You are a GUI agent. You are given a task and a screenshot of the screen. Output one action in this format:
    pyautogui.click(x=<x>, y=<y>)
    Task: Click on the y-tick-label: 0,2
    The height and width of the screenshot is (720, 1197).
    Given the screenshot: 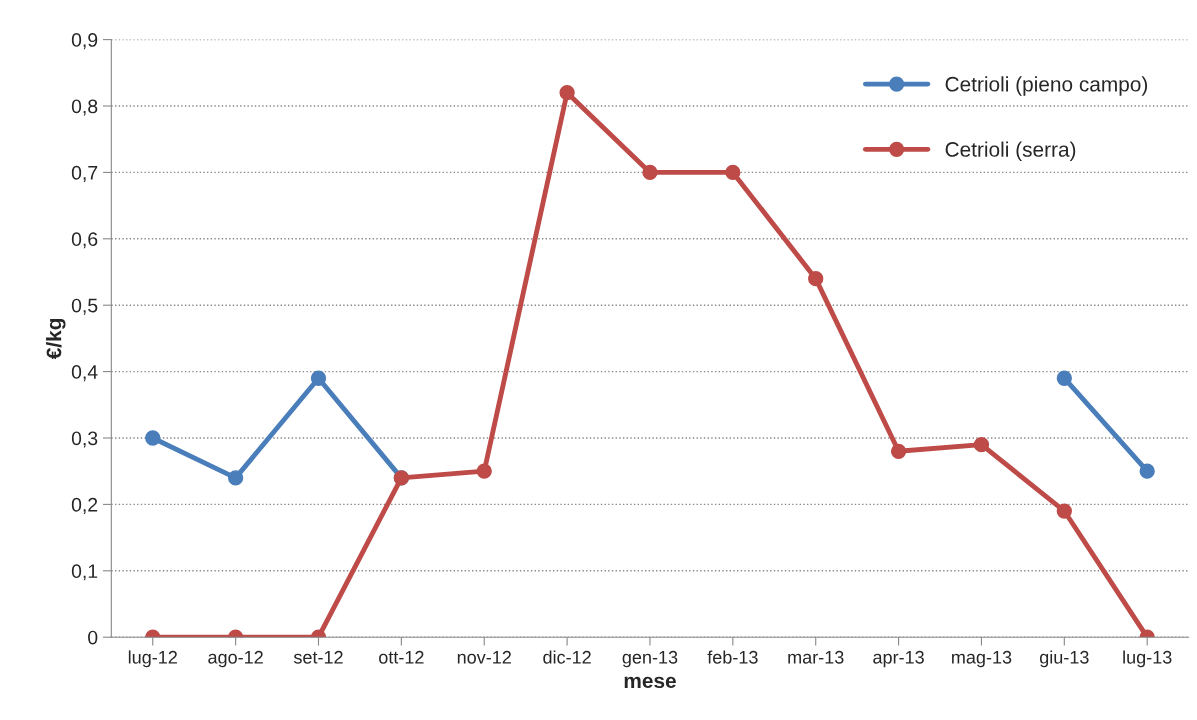 What is the action you would take?
    pyautogui.click(x=84, y=505)
    